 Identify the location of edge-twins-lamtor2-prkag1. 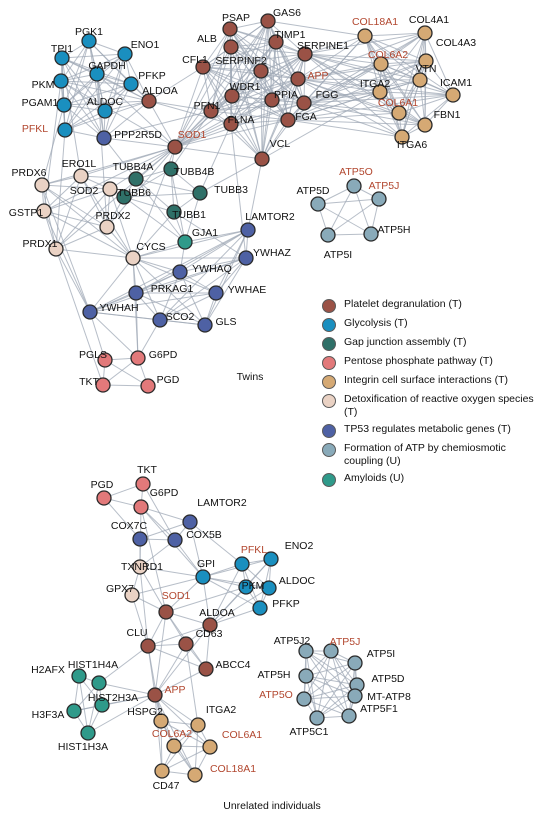
(192, 261).